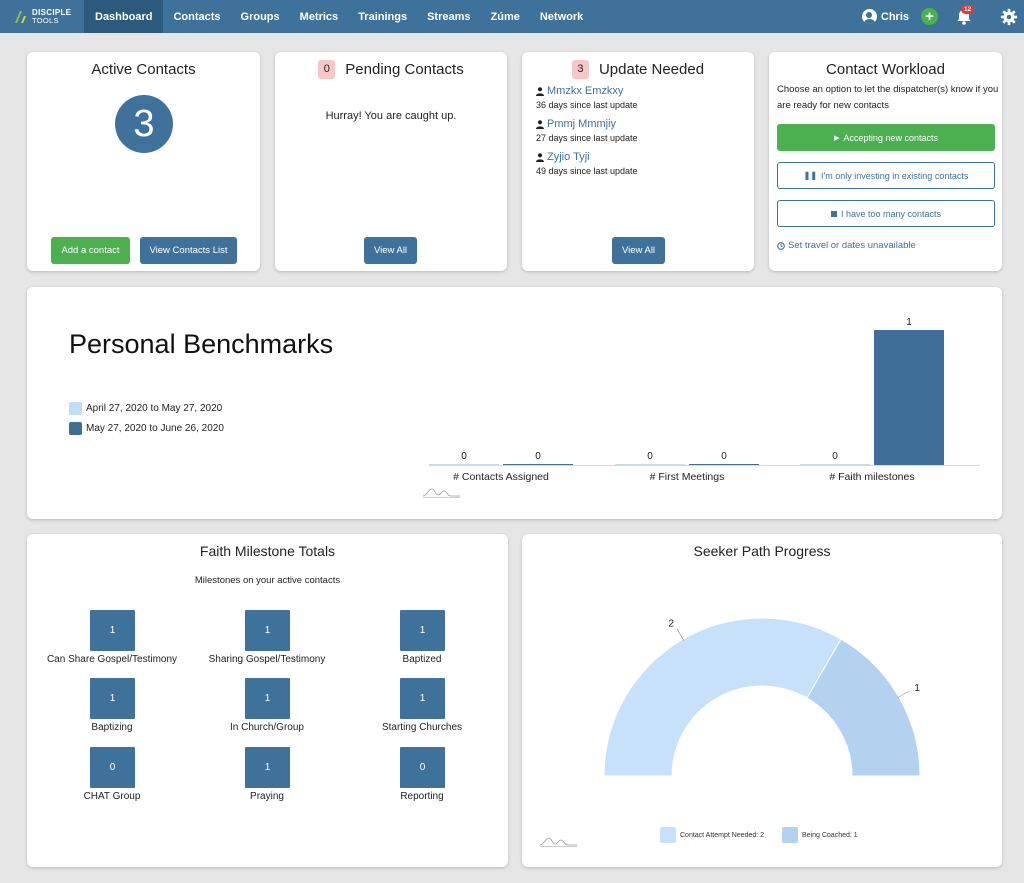  What do you see at coordinates (501, 477) in the screenshot?
I see `category-label: # Contacts Assigned` at bounding box center [501, 477].